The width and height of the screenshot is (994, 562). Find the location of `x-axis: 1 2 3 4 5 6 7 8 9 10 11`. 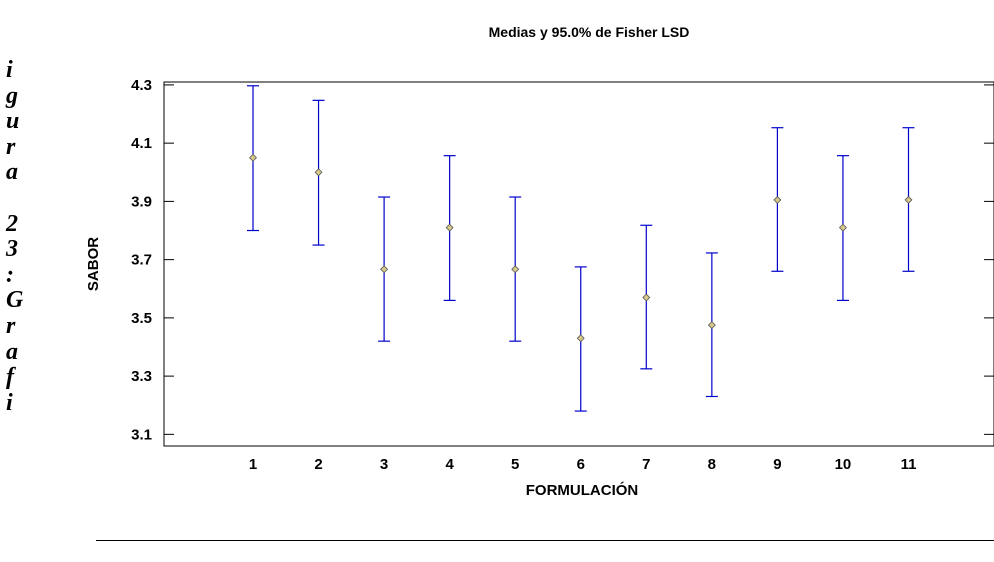

x-axis: 1 2 3 4 5 6 7 8 9 10 11 is located at coordinates (583, 464).